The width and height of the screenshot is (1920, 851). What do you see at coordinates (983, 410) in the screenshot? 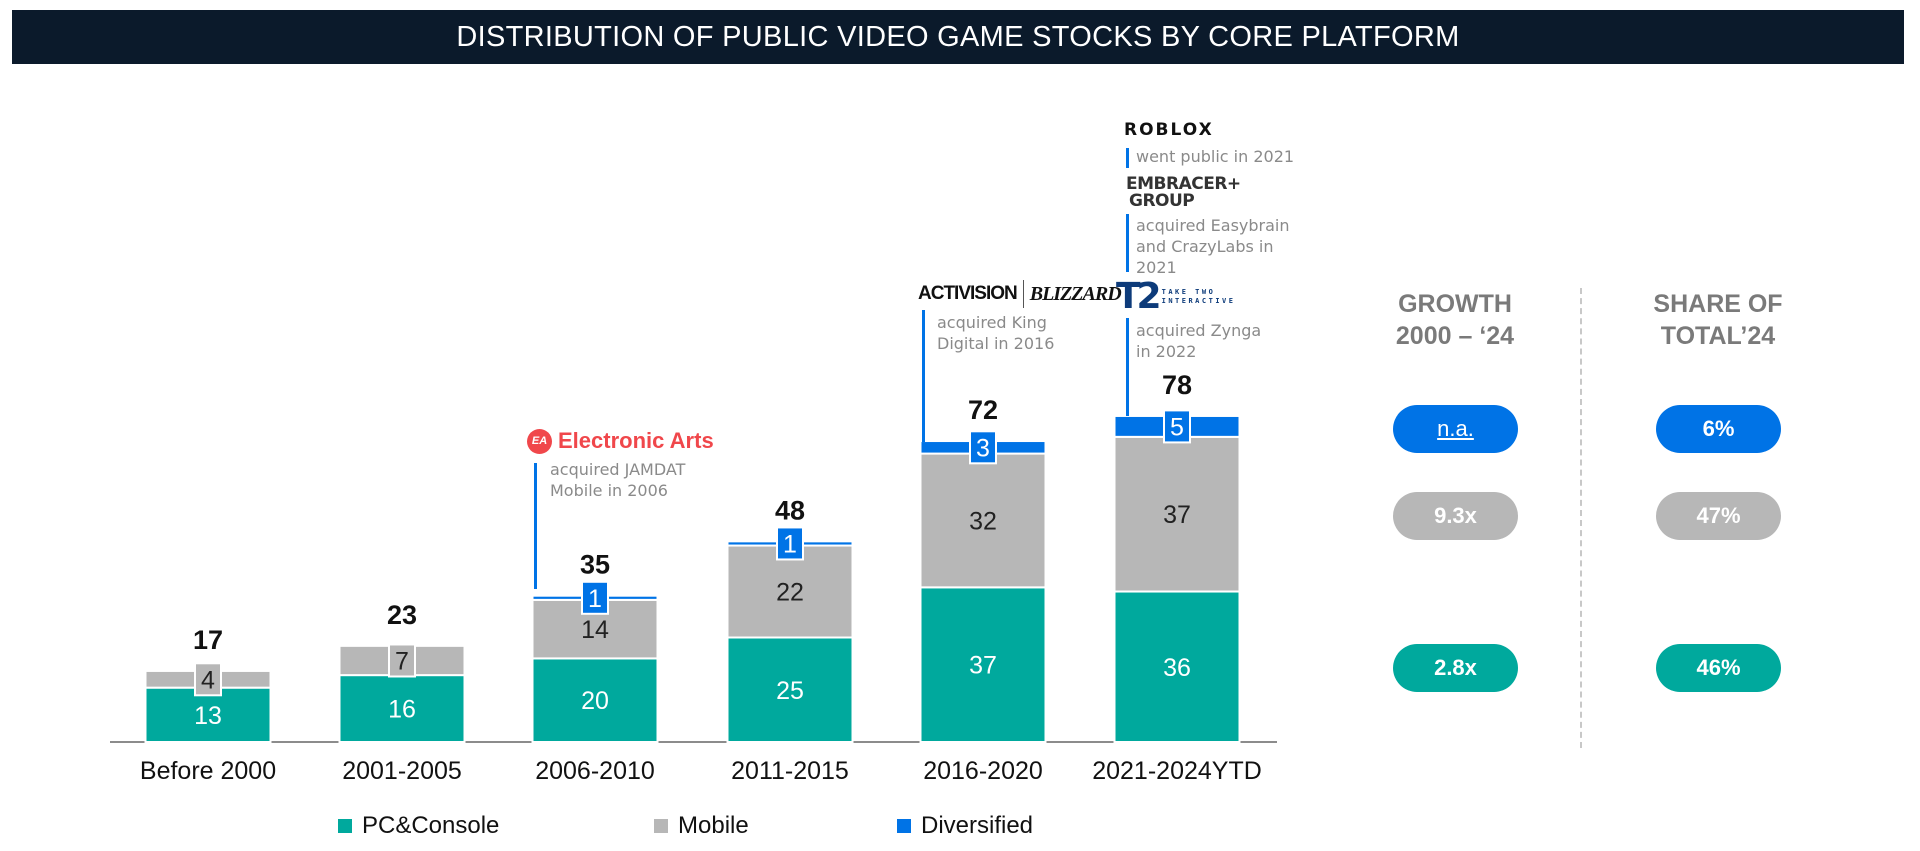
I see `total-label: 72` at bounding box center [983, 410].